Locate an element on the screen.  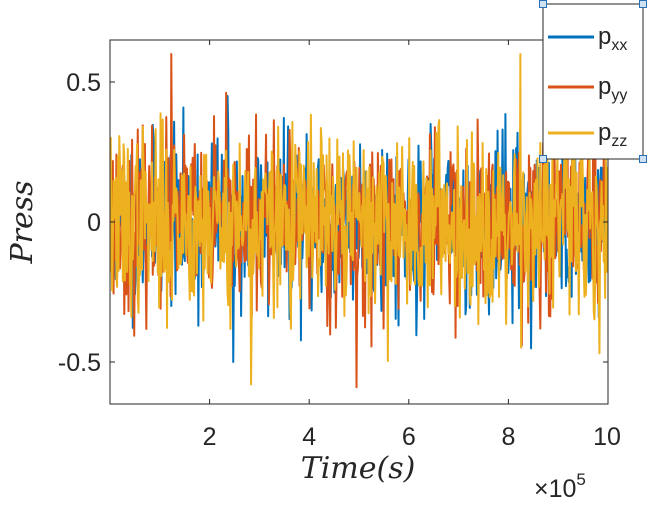
x-exponent-label: ×10⁵ is located at coordinates (560, 485).